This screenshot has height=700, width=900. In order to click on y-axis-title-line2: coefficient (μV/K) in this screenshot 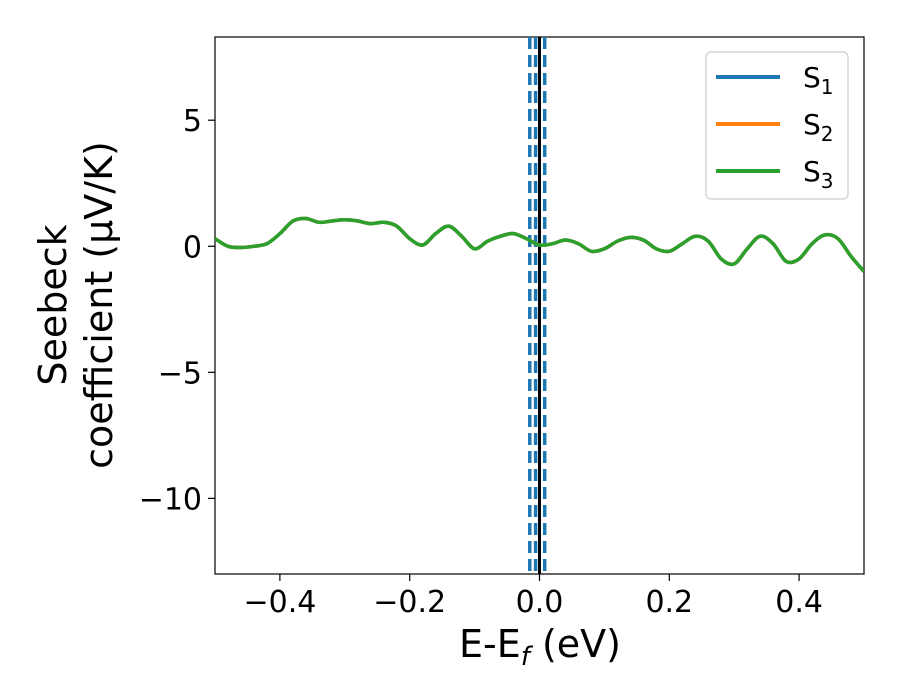, I will do `click(99, 305)`.